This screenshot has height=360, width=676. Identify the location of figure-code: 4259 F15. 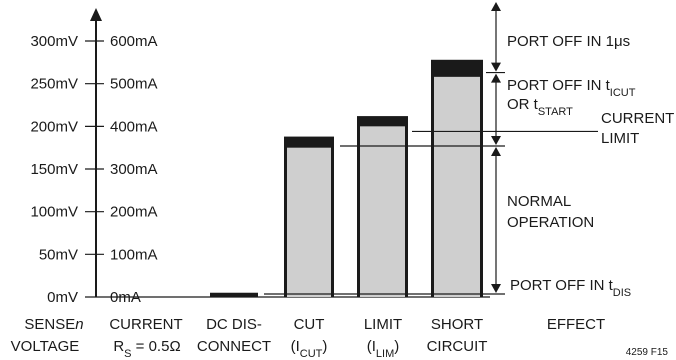
(647, 352).